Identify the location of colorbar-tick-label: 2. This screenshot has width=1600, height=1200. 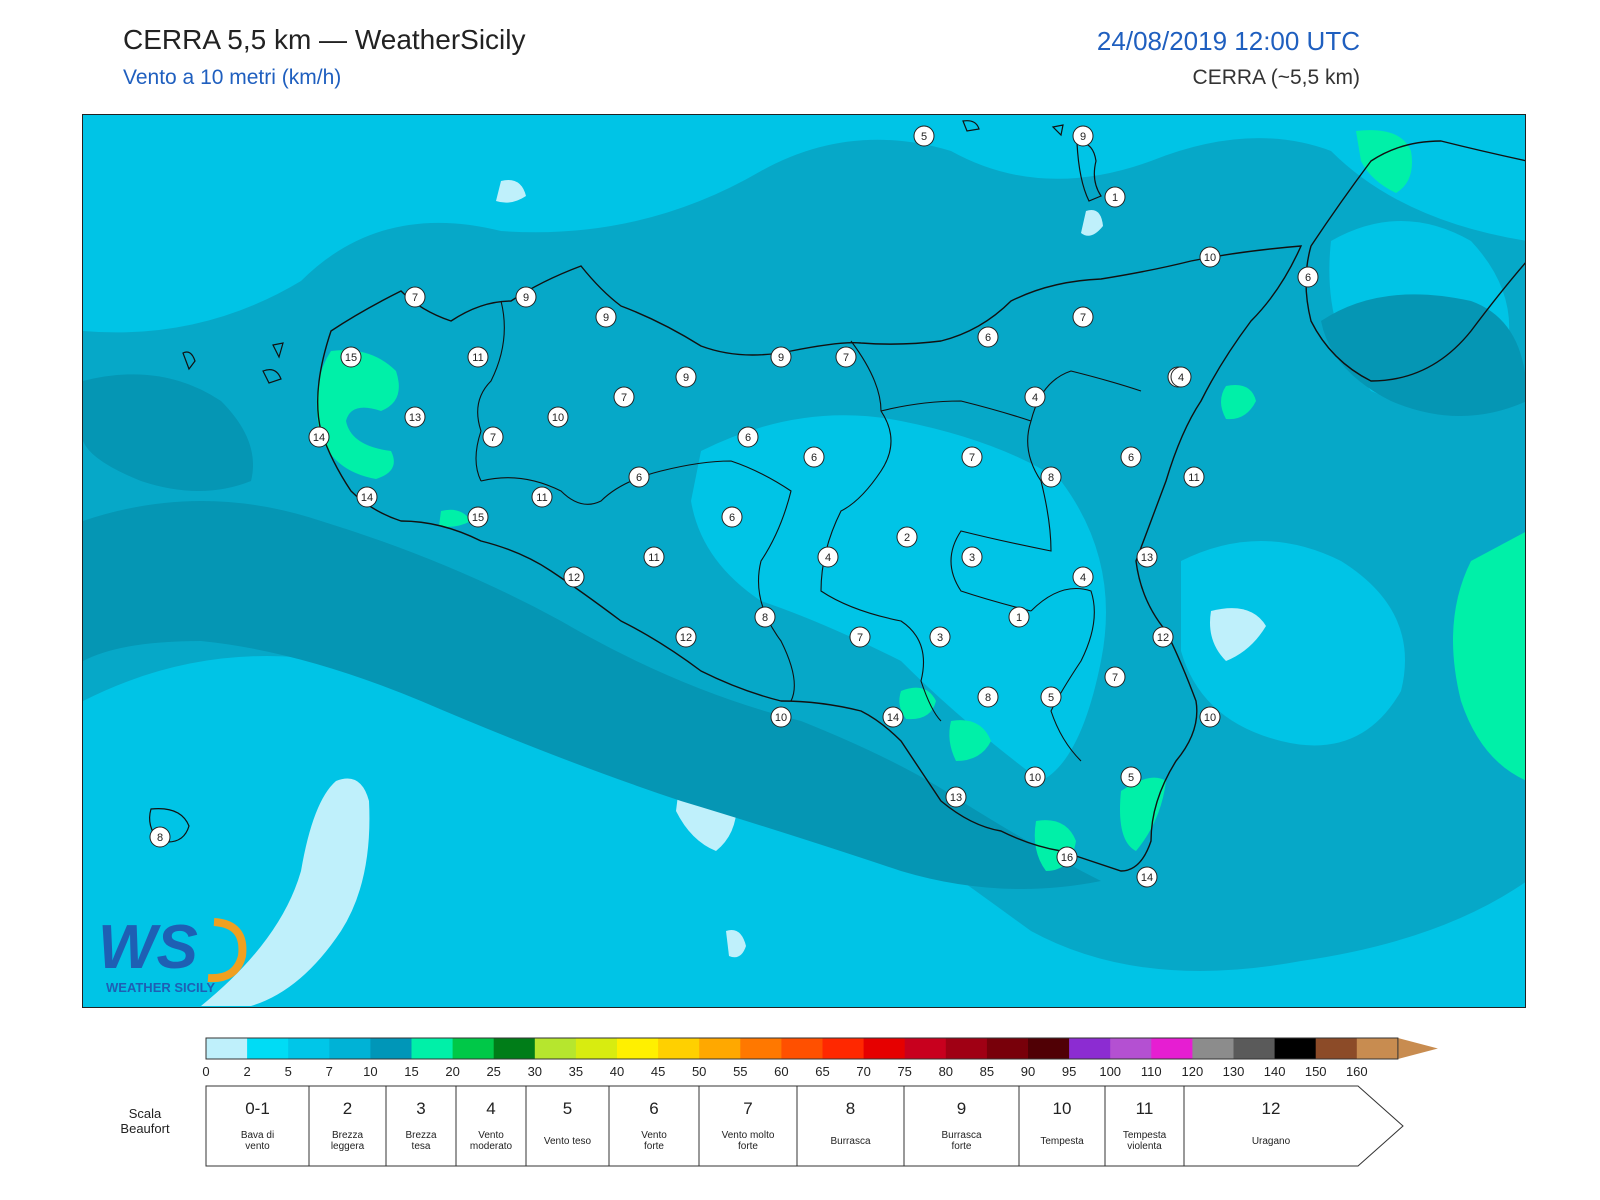
(246, 1071).